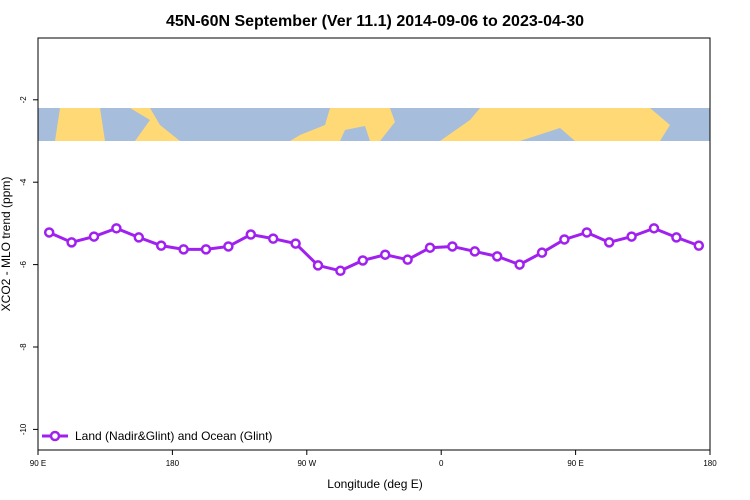 Image resolution: width=750 pixels, height=500 pixels. Describe the element at coordinates (23, 182) in the screenshot. I see `y-tick-label: -4` at that location.